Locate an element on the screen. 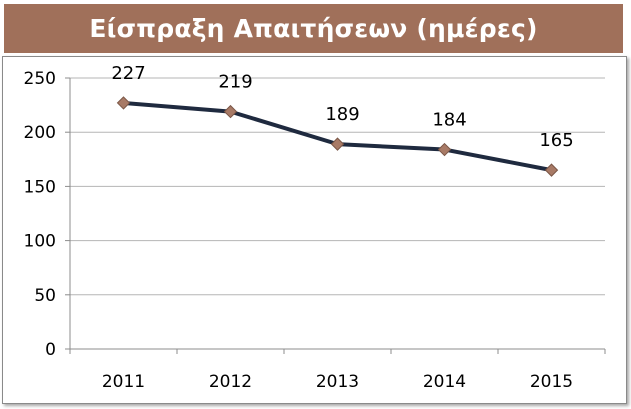 The image size is (631, 409). y-tick-label: 150 is located at coordinates (40, 187).